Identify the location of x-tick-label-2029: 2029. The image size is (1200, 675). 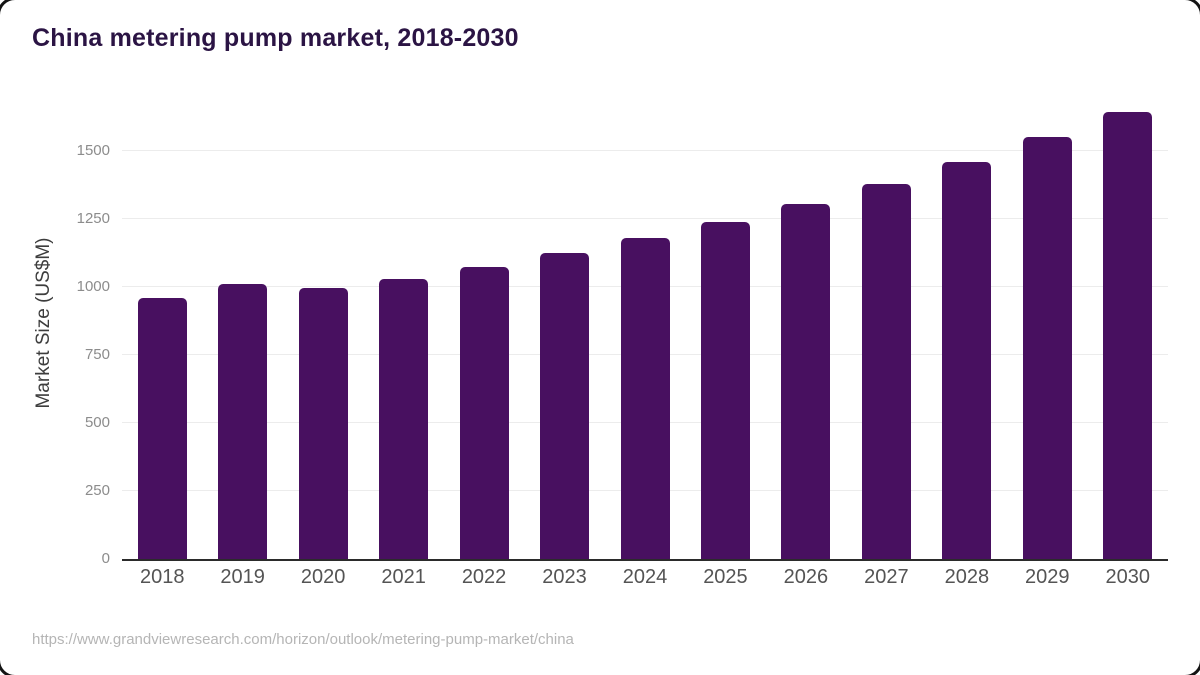
(1047, 577).